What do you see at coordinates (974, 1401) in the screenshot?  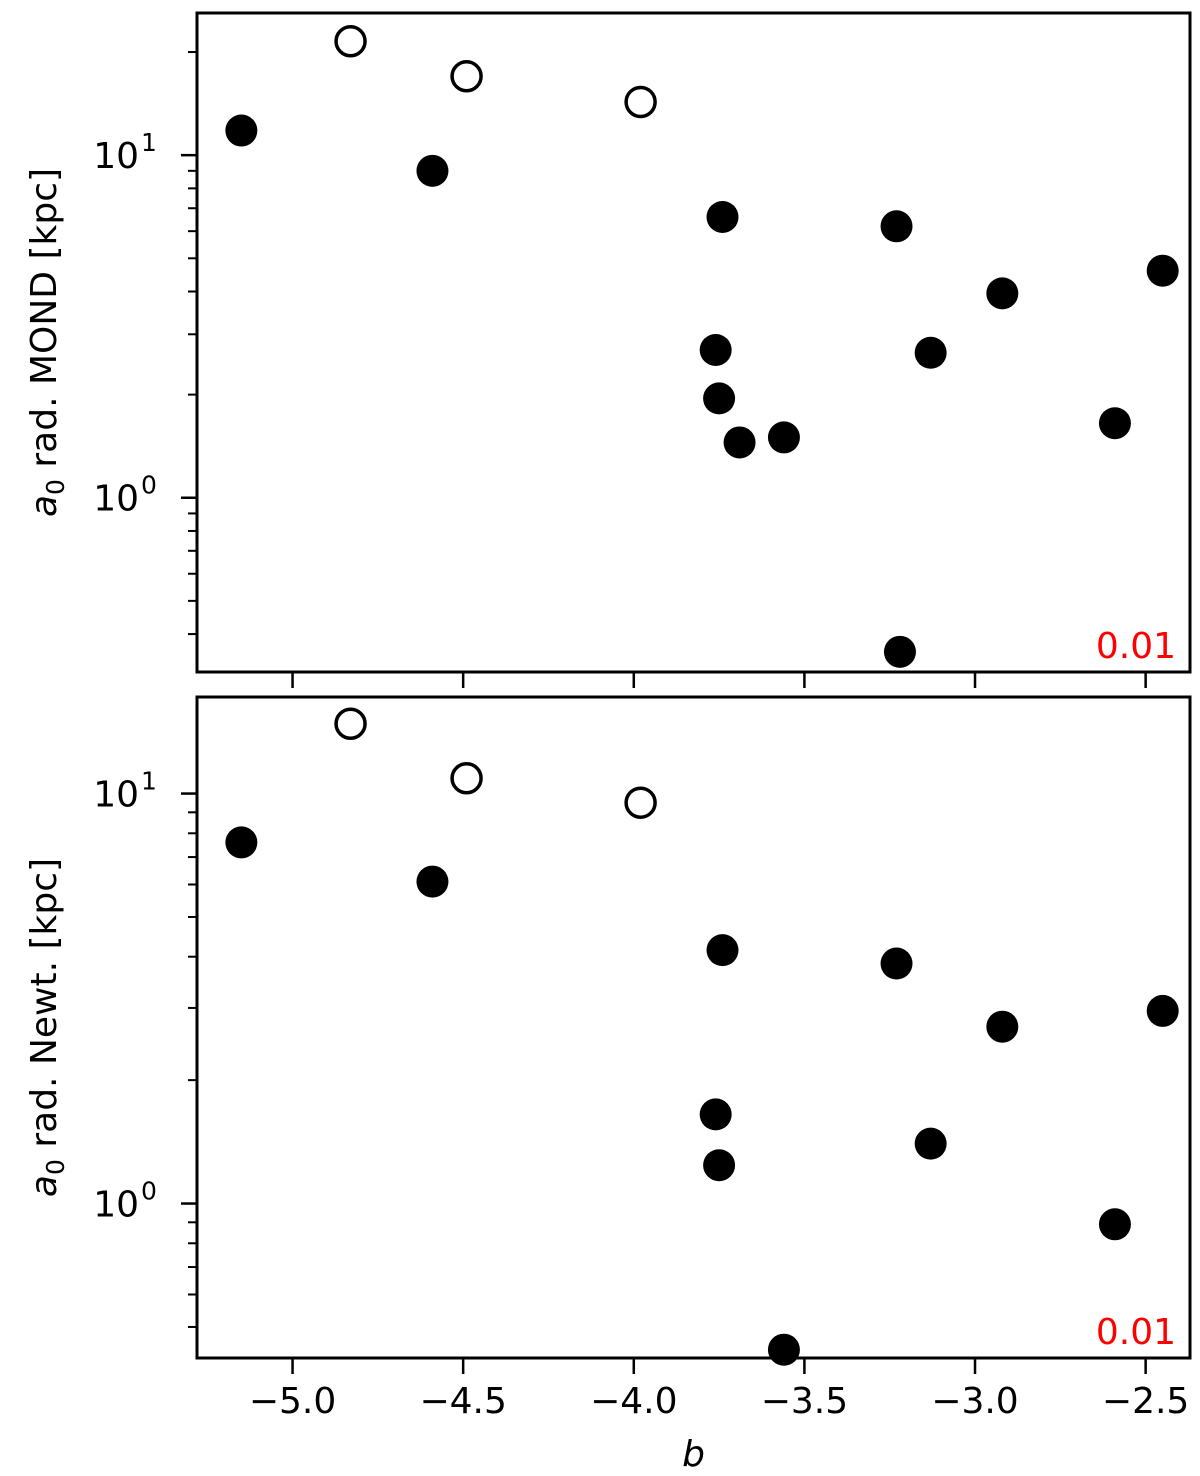 I see `x-tick-label: −3.0` at bounding box center [974, 1401].